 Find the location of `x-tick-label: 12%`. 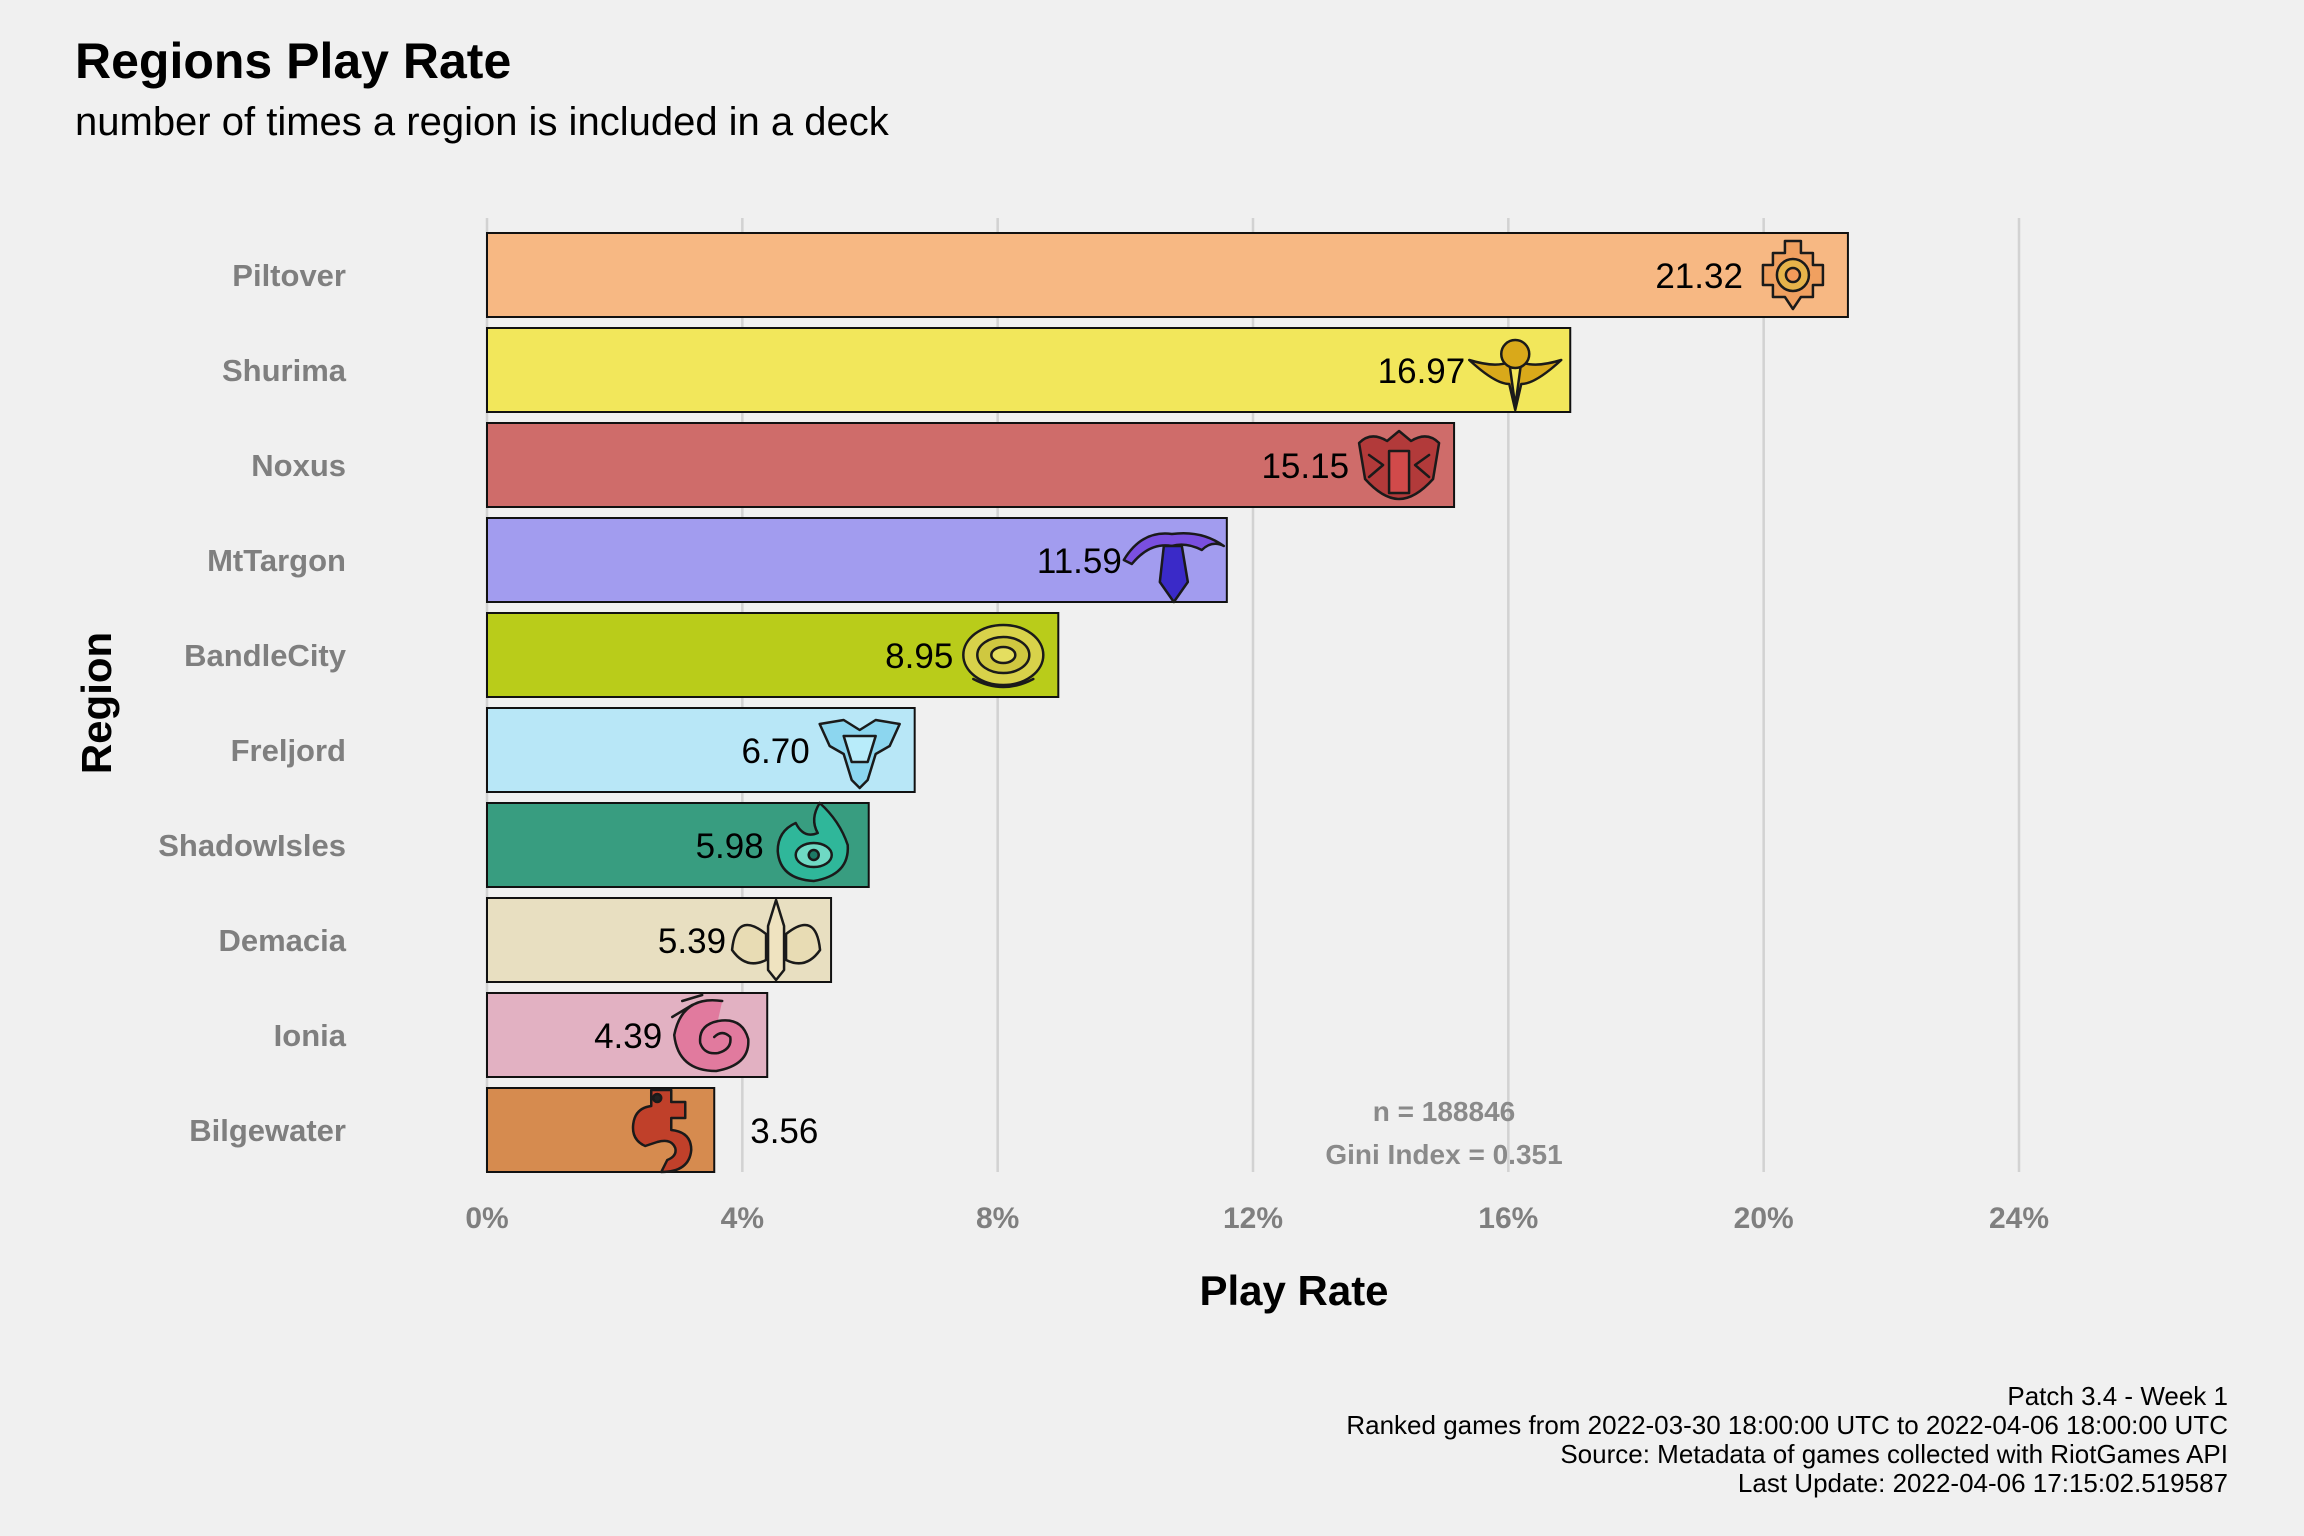

x-tick-label: 12% is located at coordinates (1253, 1218).